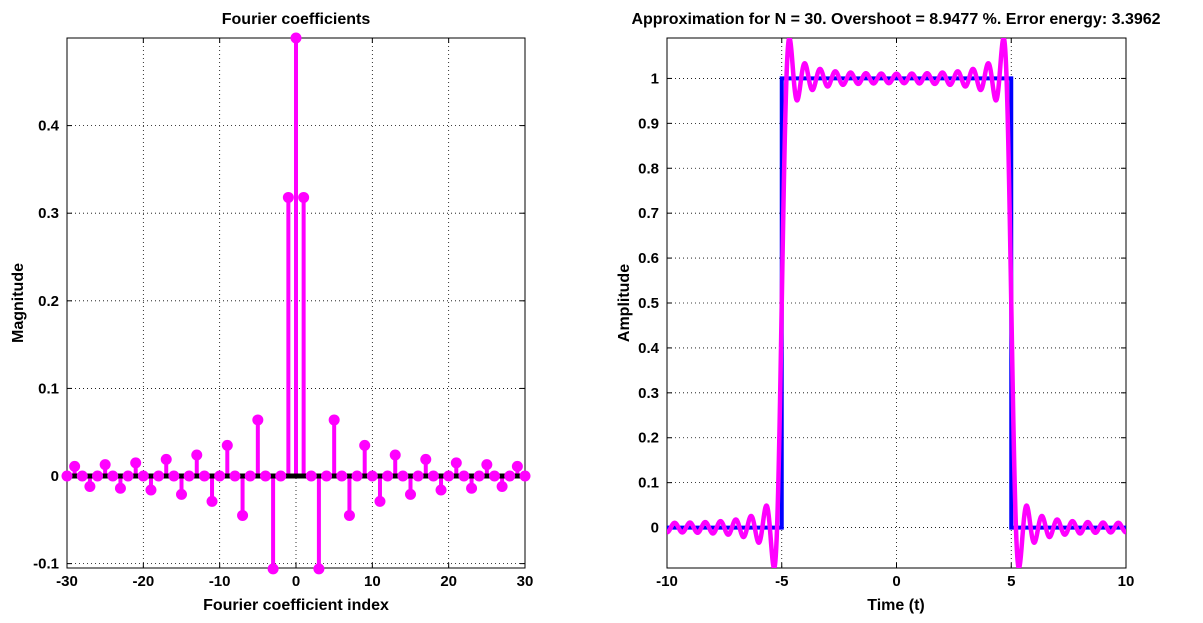  What do you see at coordinates (648, 303) in the screenshot?
I see `y-tick-label: 0.5` at bounding box center [648, 303].